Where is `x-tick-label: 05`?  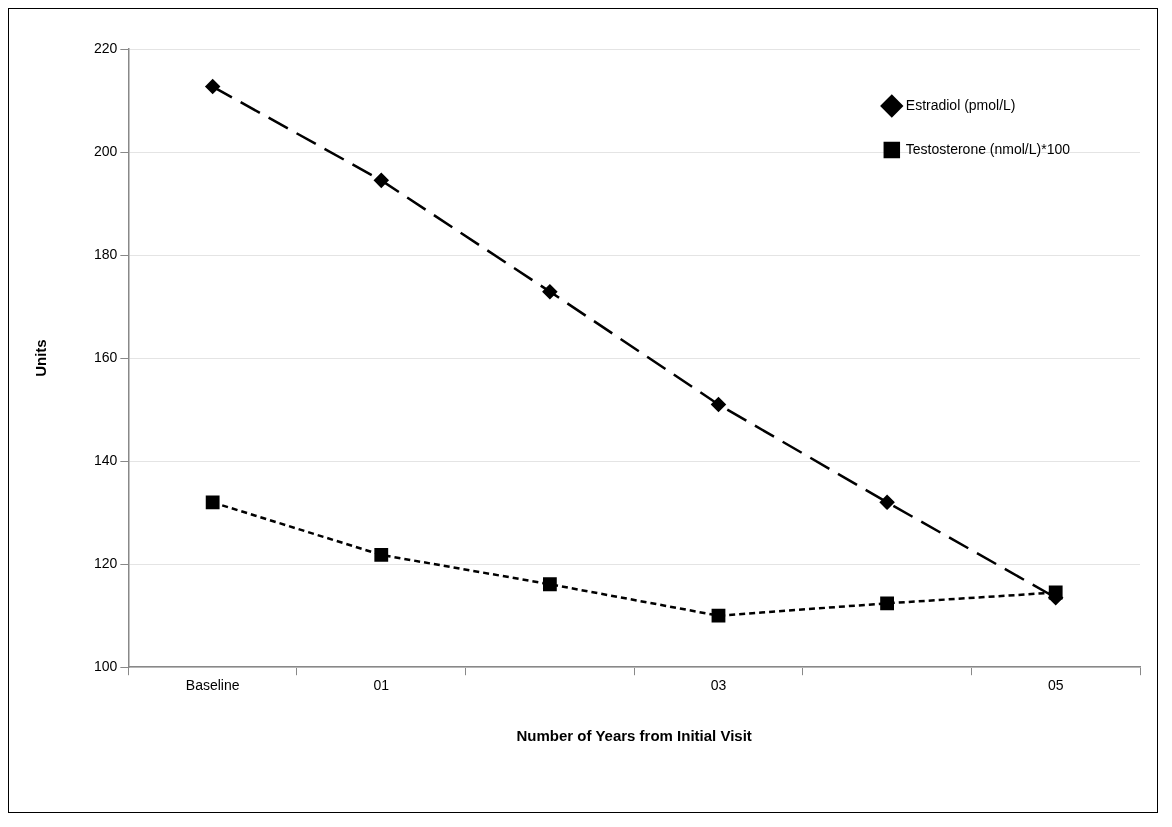
x-tick-label: 05 is located at coordinates (1055, 685).